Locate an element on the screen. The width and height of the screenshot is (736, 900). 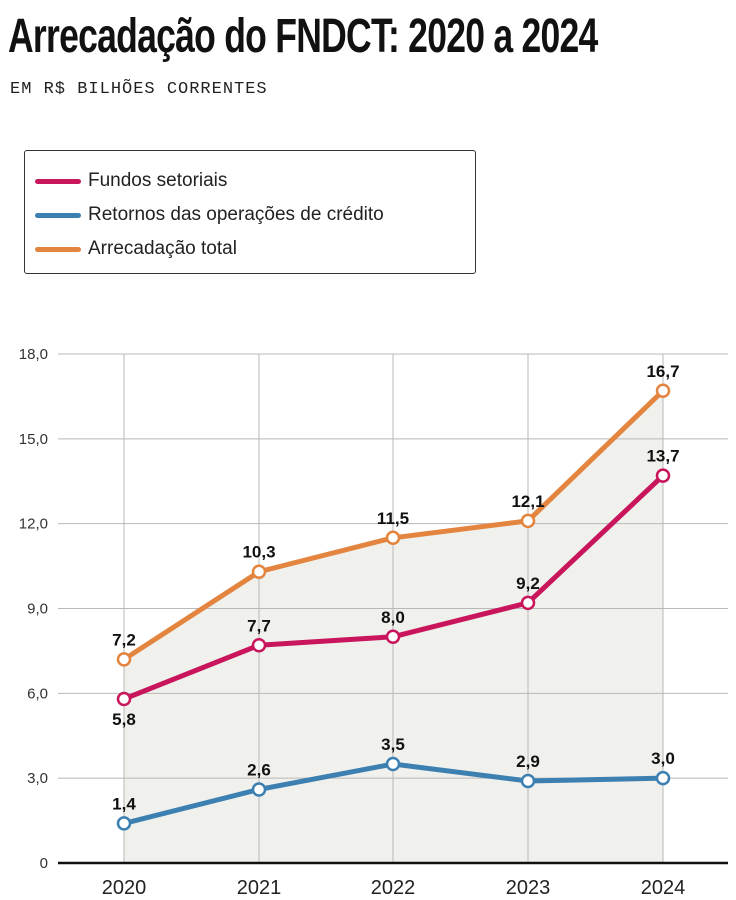
x-tick-label: 2022 is located at coordinates (393, 888).